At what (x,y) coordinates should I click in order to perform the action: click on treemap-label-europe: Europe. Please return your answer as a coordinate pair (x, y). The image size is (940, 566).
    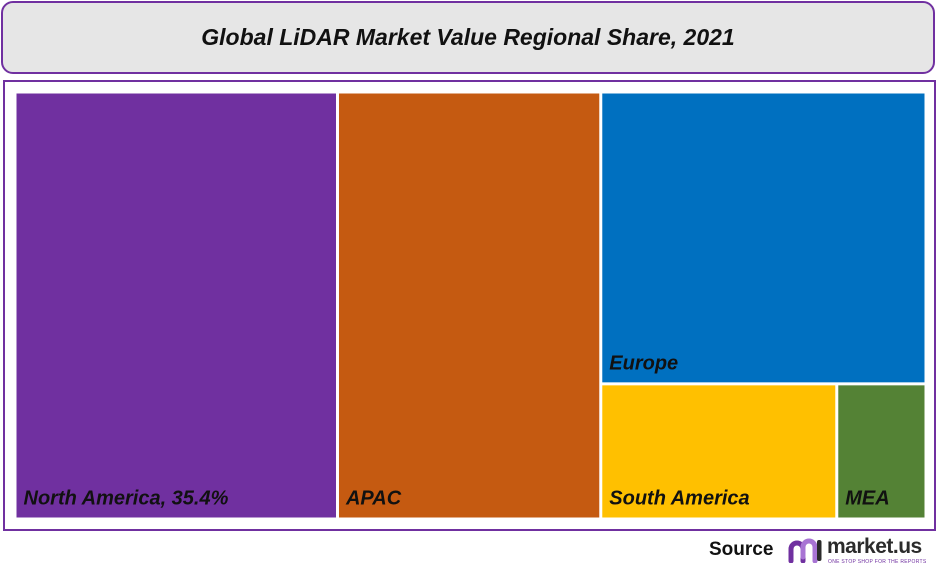
    Looking at the image, I should click on (643, 363).